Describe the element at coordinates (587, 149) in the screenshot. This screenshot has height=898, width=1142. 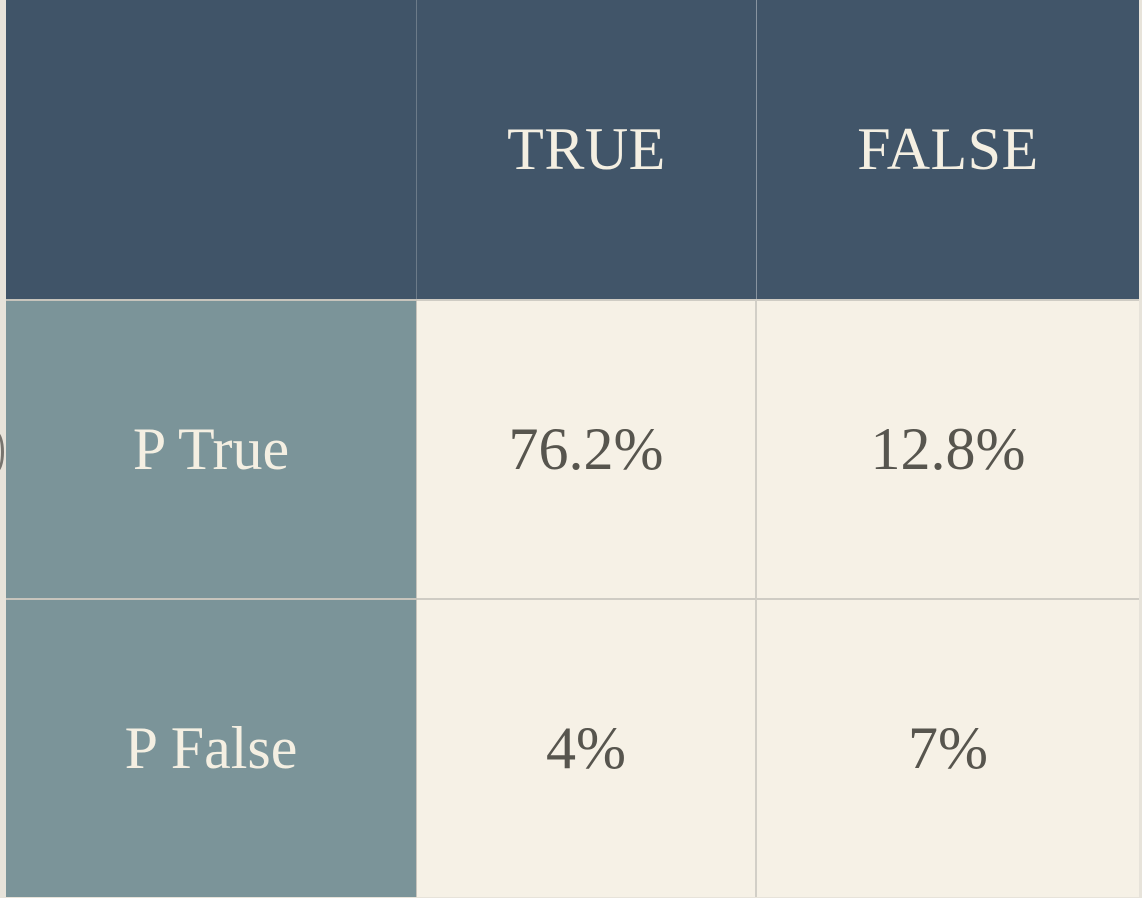
I see `column-header-true: TRUE` at that location.